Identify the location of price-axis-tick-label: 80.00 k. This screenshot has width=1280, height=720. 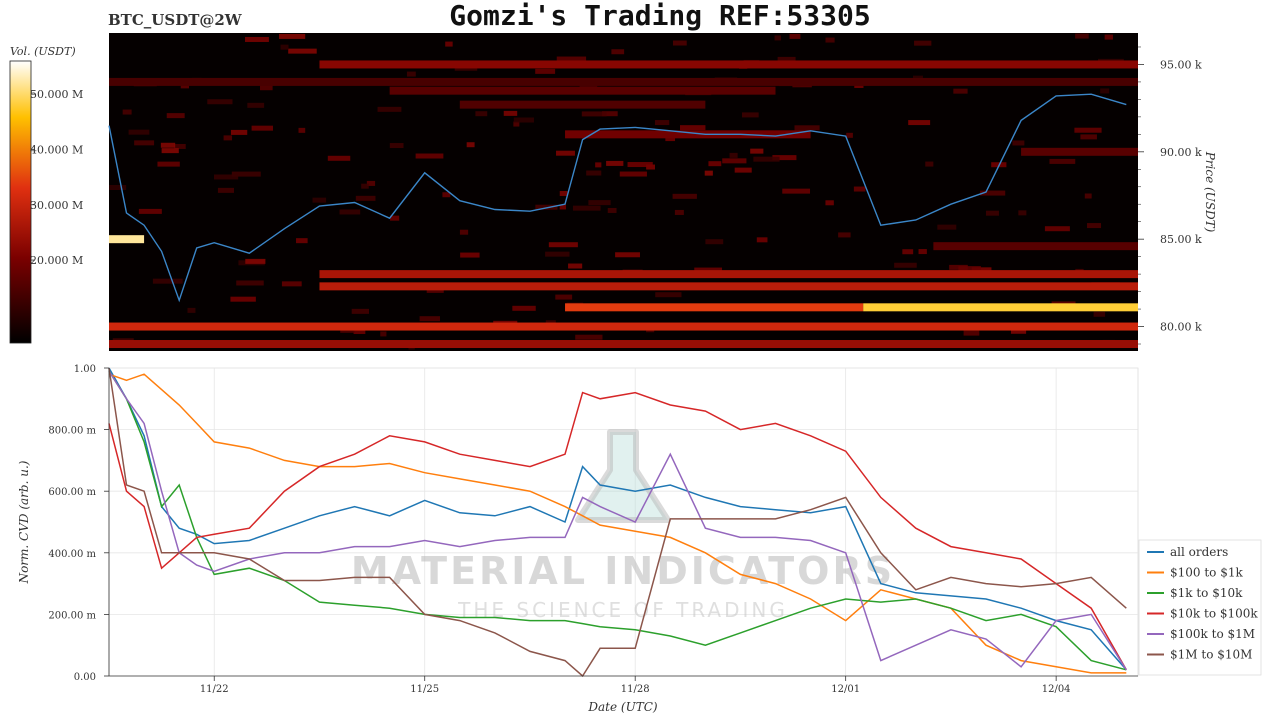
(1181, 327).